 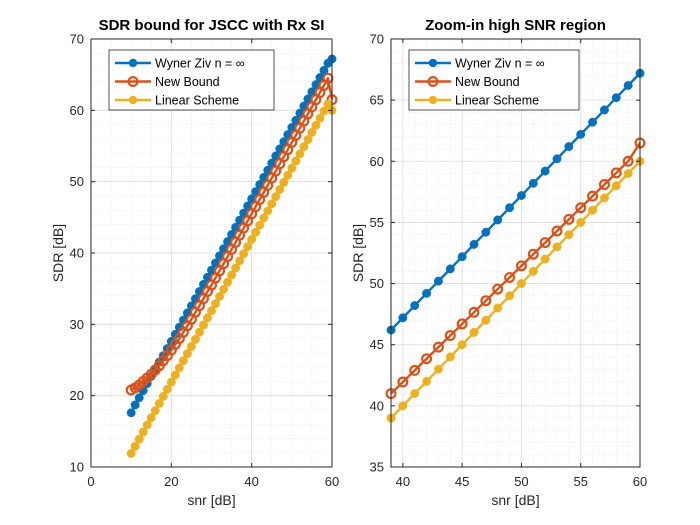 I want to click on left-y-axis-label: SDR [dB], so click(x=58, y=253).